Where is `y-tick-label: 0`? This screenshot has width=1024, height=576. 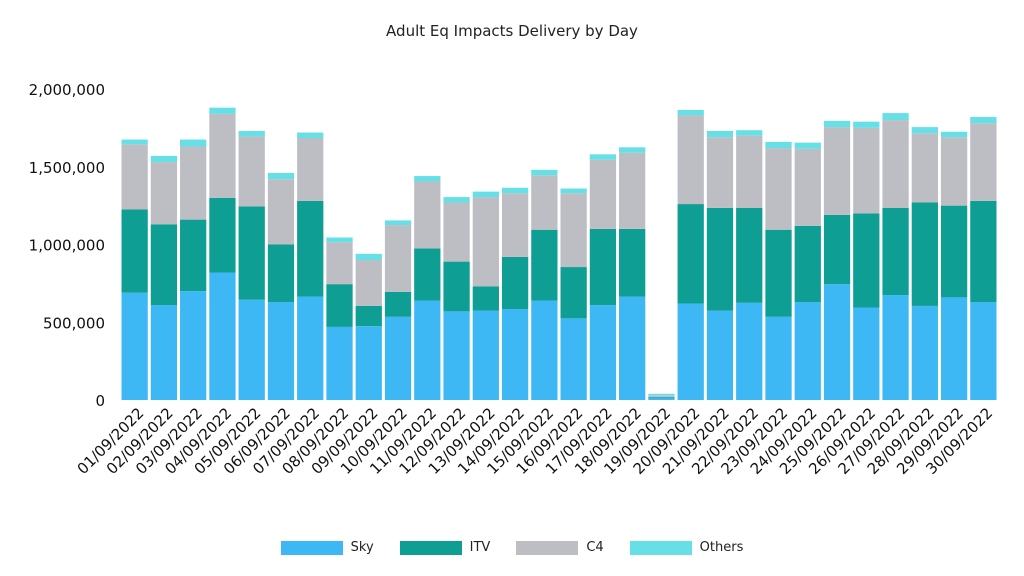
y-tick-label: 0 is located at coordinates (100, 401).